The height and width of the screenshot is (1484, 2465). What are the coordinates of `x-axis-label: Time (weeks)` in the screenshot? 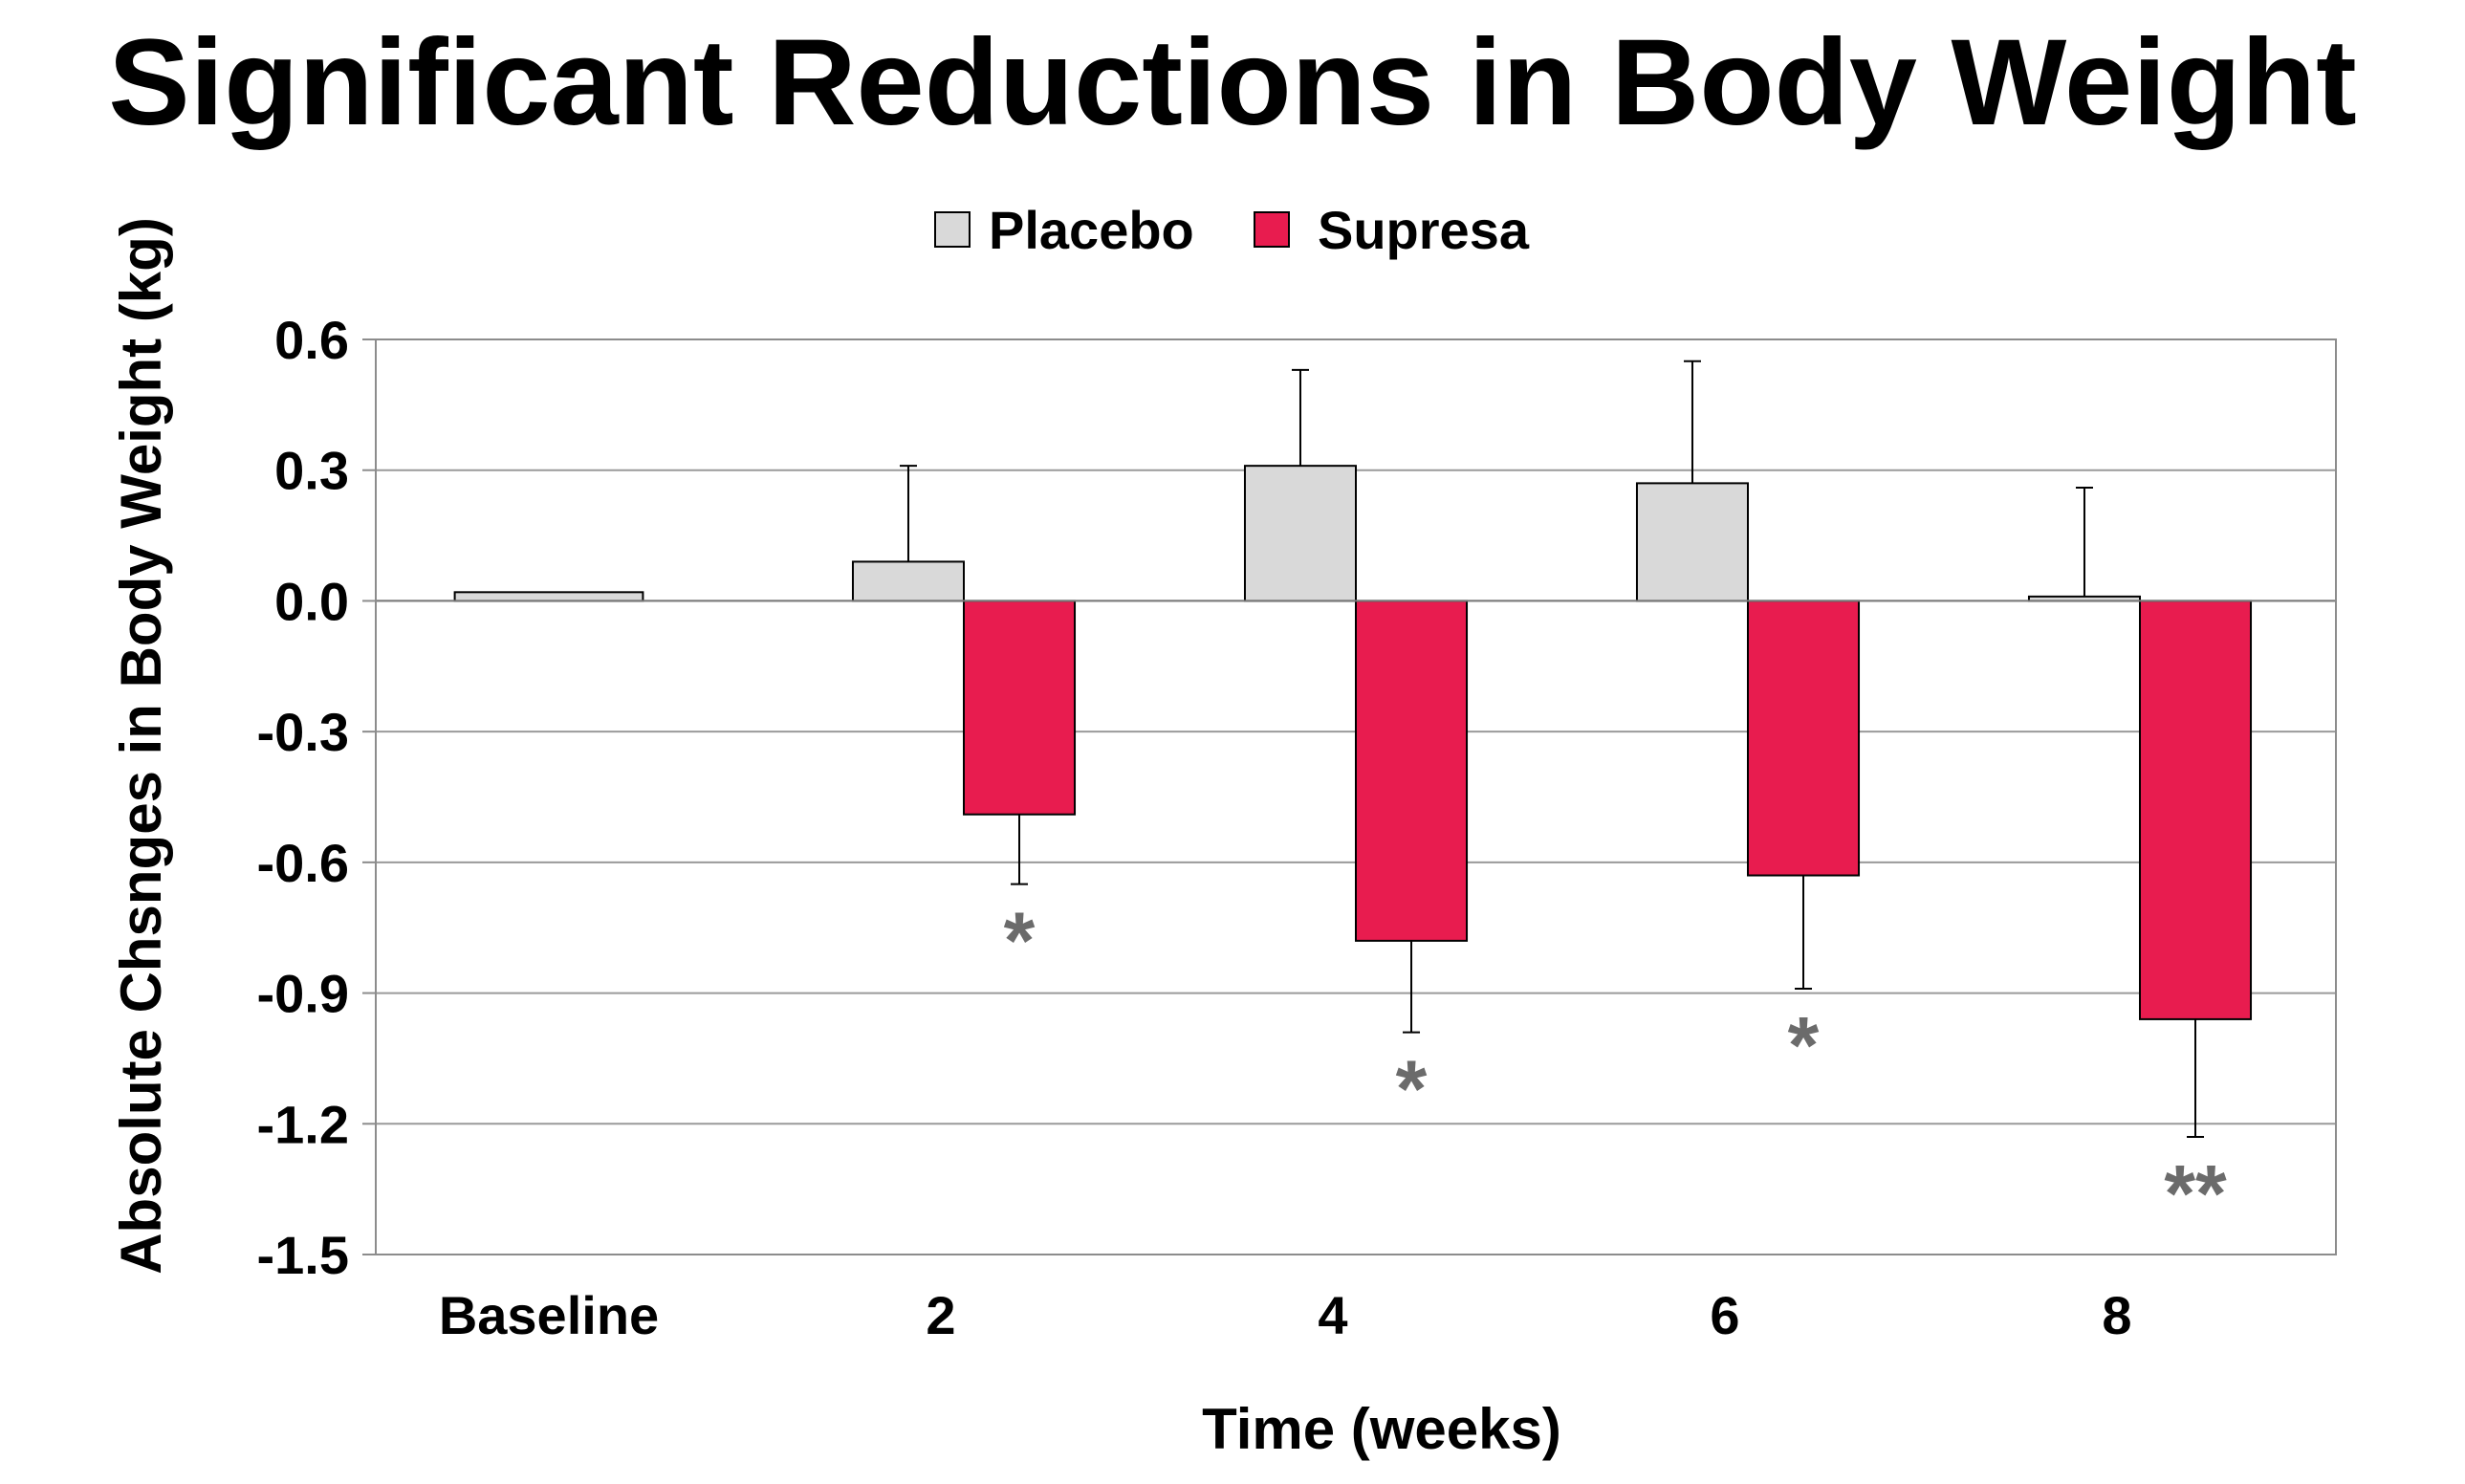 It's located at (1381, 1429).